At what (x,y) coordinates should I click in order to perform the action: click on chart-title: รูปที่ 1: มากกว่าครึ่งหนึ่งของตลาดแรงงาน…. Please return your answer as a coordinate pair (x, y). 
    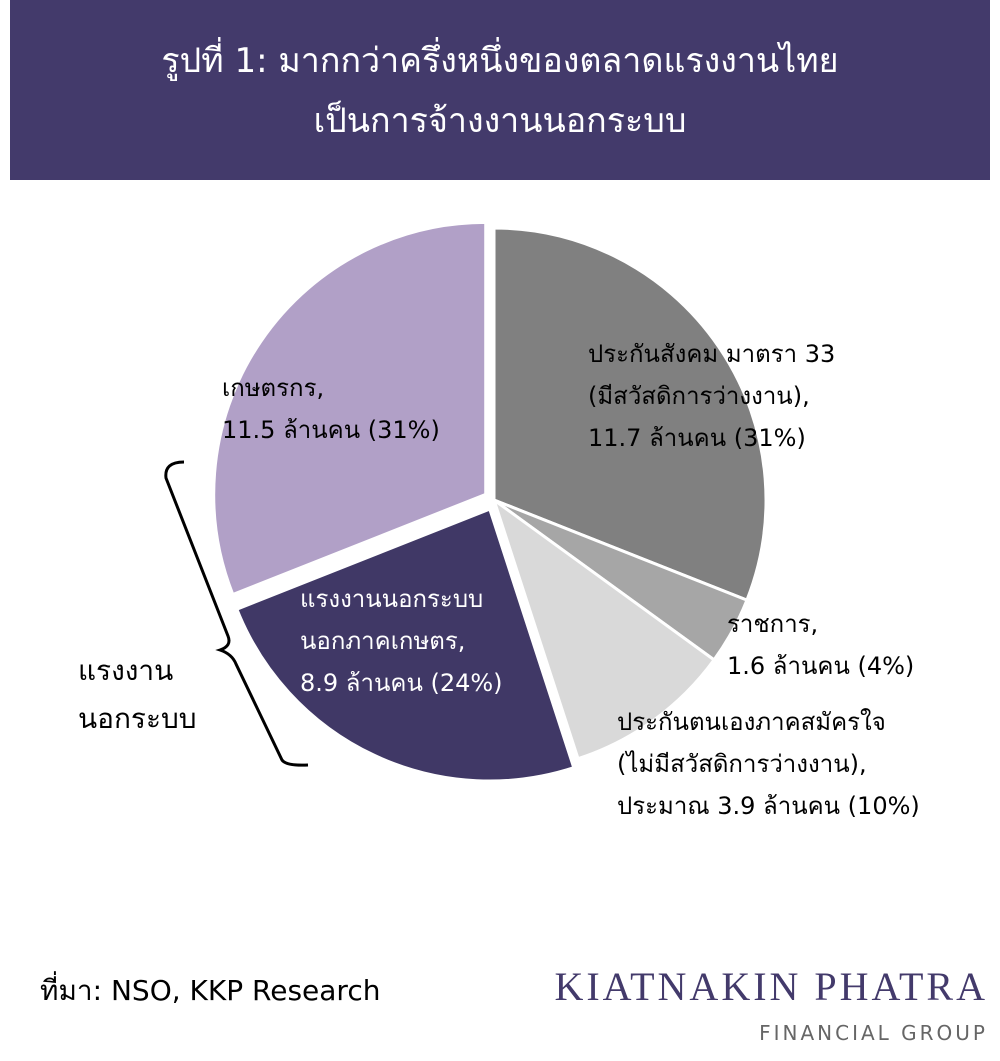
    Looking at the image, I should click on (499, 59).